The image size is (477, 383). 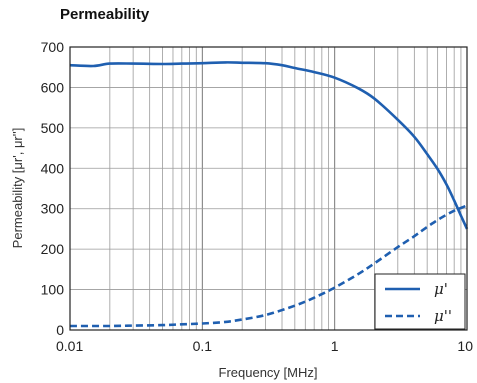 I want to click on x-tick-label: 10, so click(x=465, y=346).